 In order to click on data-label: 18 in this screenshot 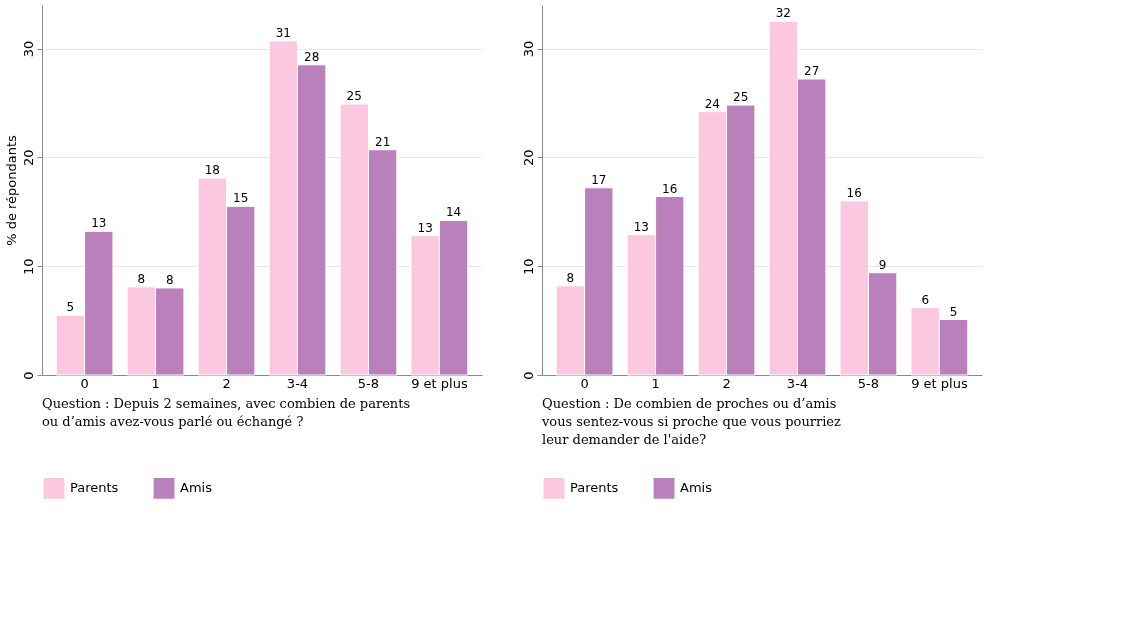, I will do `click(212, 170)`.